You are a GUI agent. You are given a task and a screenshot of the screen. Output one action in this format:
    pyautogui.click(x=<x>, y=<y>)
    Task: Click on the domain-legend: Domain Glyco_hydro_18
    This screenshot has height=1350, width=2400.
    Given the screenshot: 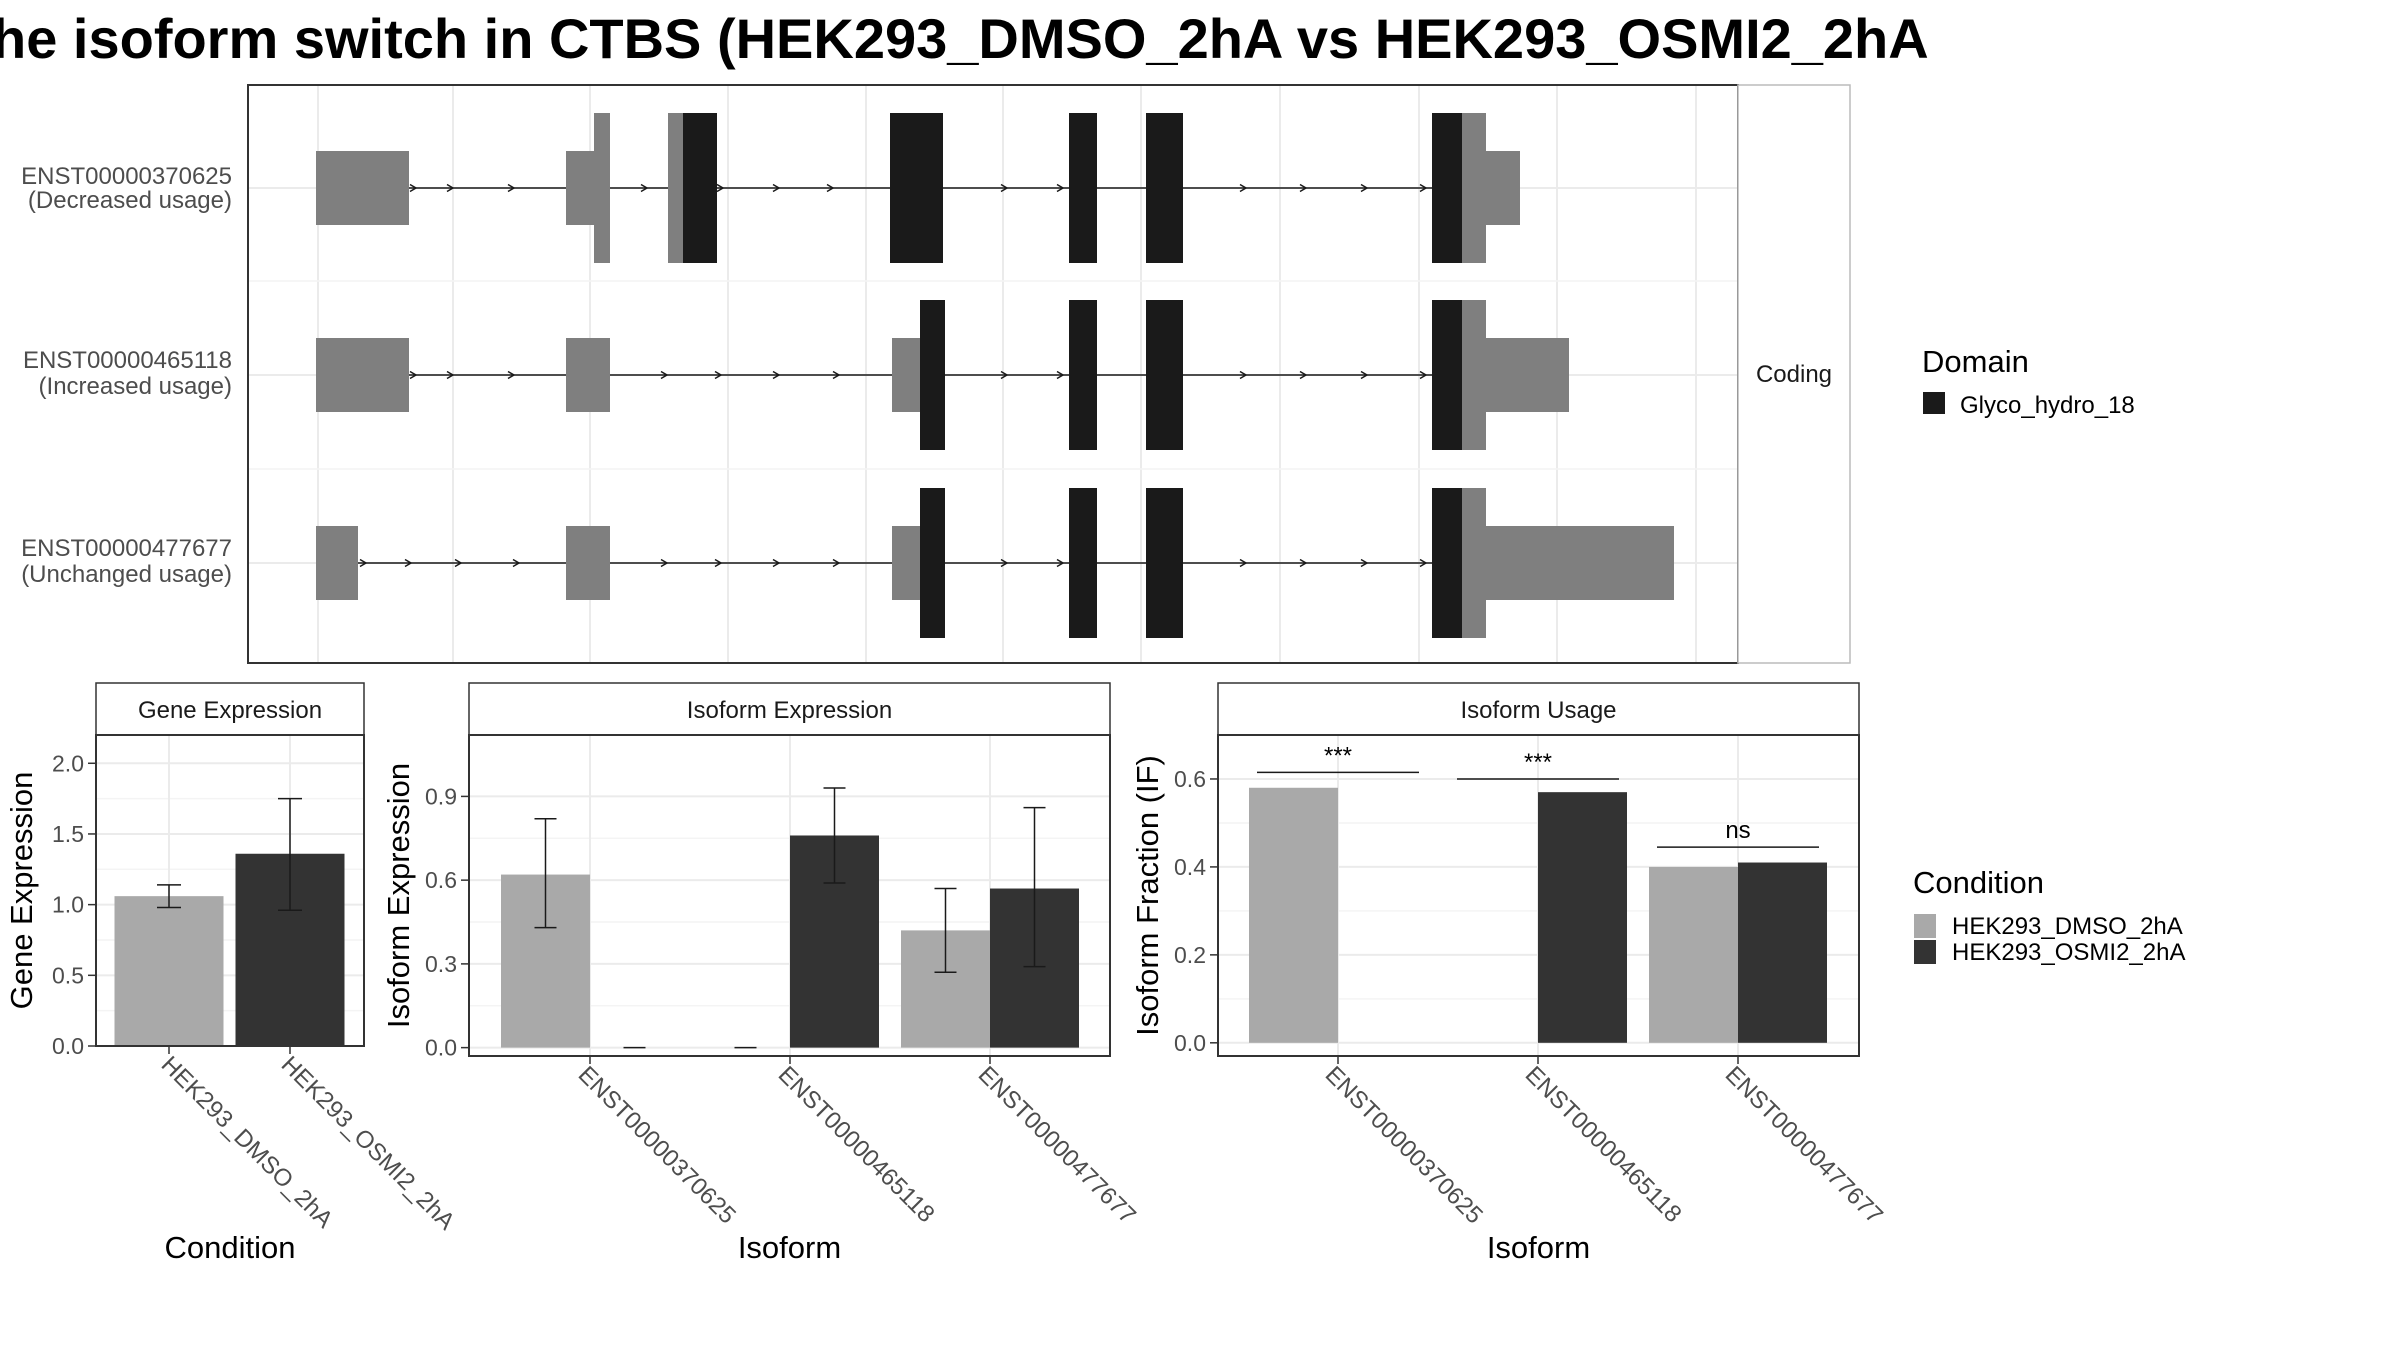 What is the action you would take?
    pyautogui.click(x=2028, y=381)
    